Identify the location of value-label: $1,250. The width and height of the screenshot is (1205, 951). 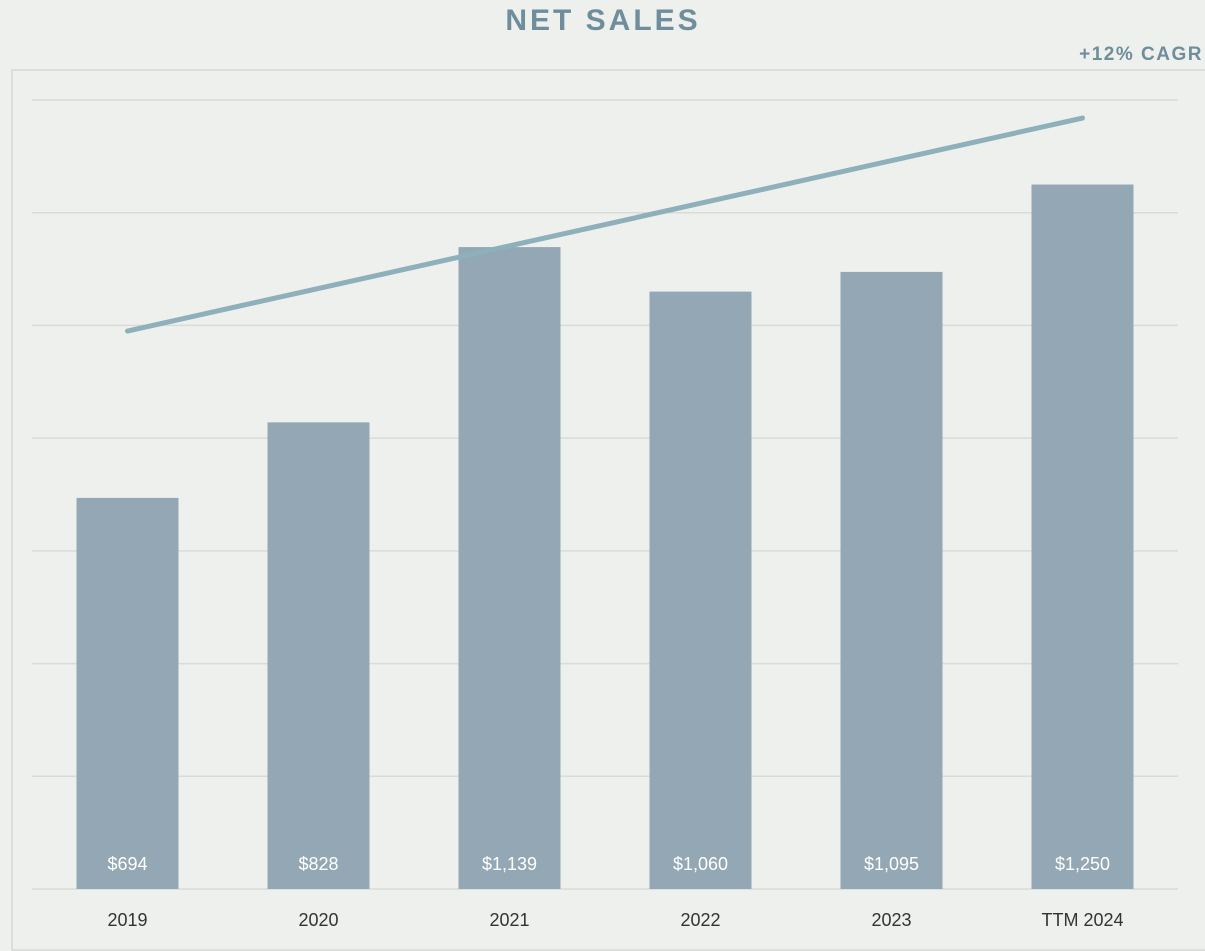
(1082, 864).